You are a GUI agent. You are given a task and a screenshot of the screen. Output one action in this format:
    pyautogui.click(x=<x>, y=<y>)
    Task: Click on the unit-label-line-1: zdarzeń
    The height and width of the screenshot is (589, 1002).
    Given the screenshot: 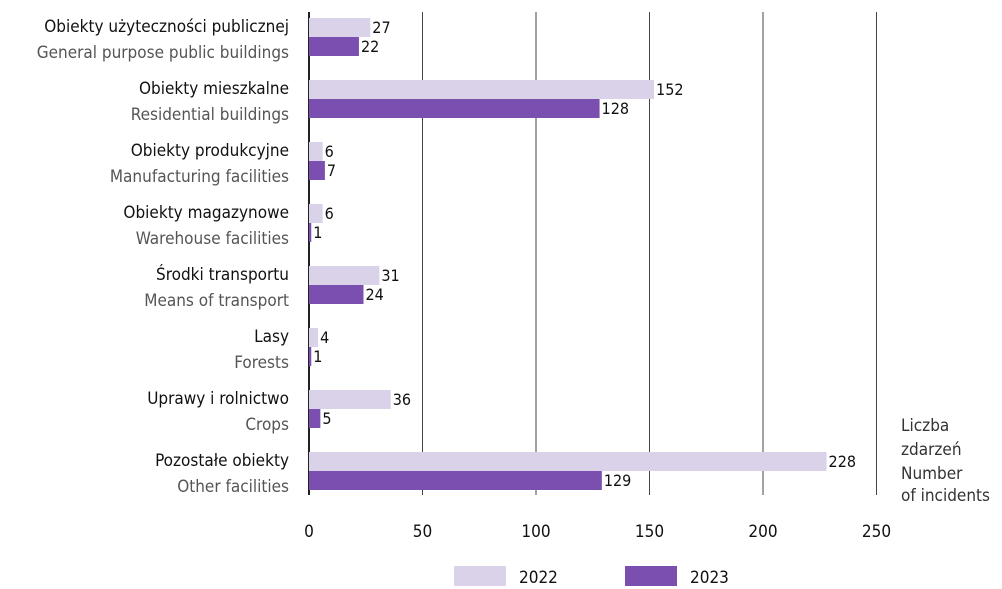 What is the action you would take?
    pyautogui.click(x=931, y=450)
    